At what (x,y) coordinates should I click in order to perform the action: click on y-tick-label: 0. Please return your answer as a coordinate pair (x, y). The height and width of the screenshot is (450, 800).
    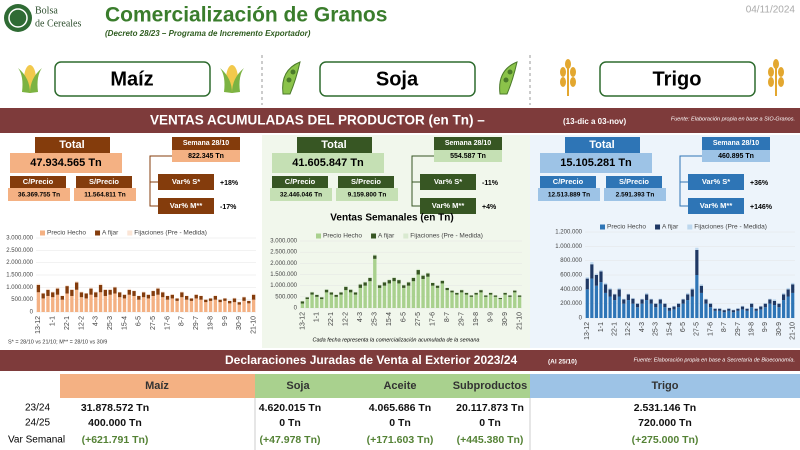
    Looking at the image, I should click on (581, 319).